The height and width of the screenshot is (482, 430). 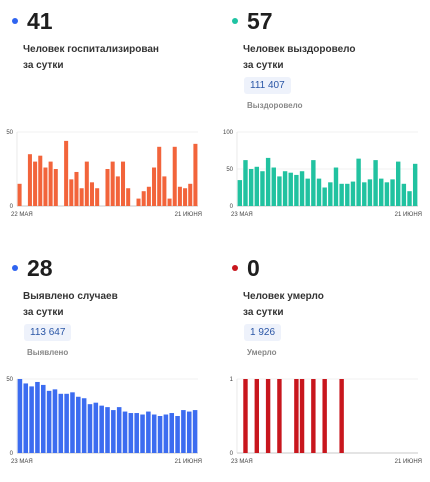 What do you see at coordinates (104, 174) in the screenshot?
I see `bar-chart: 50 0 22 МАЯ 21 ИЮНЯ` at bounding box center [104, 174].